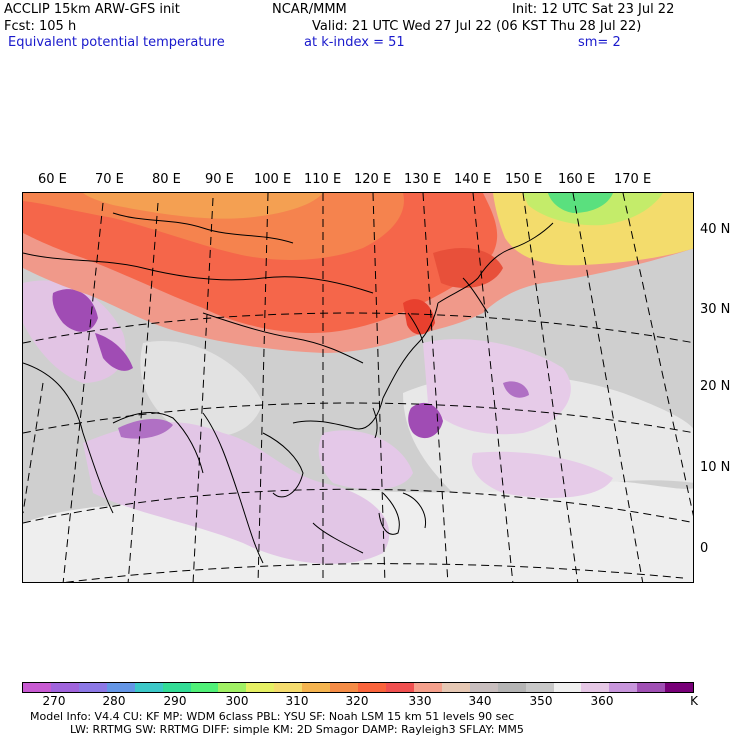  What do you see at coordinates (694, 701) in the screenshot?
I see `colorbar-unit: K` at bounding box center [694, 701].